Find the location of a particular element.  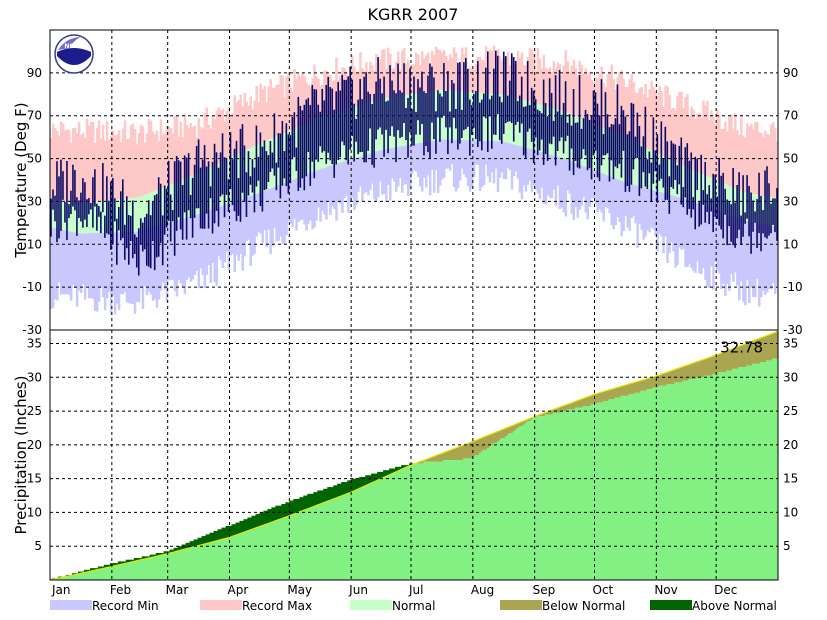

legend-label: Record Max is located at coordinates (277, 606).